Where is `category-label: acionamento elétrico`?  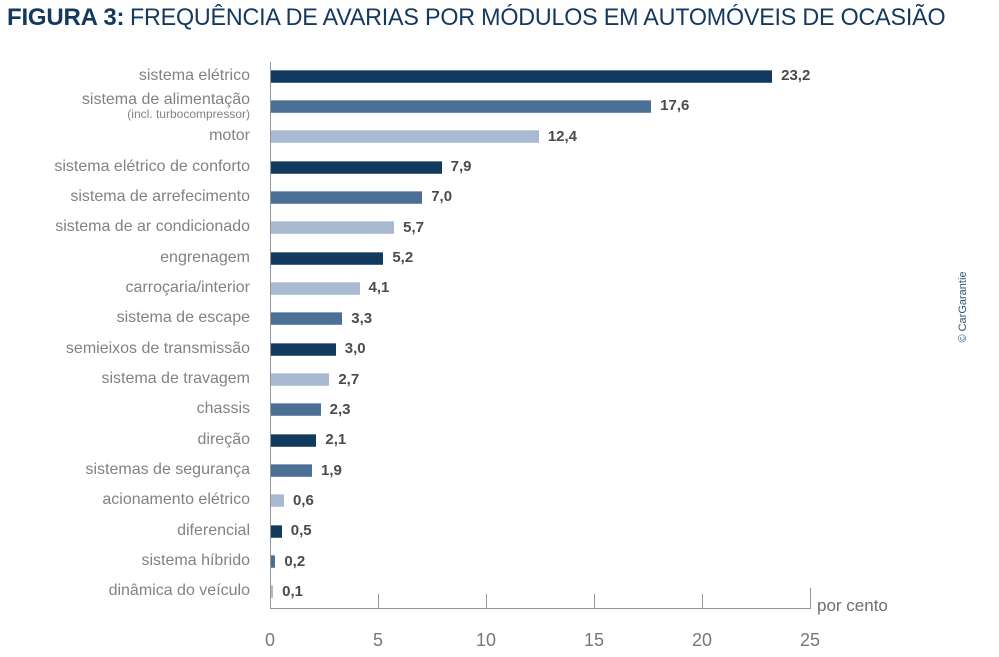 category-label: acionamento elétrico is located at coordinates (125, 499).